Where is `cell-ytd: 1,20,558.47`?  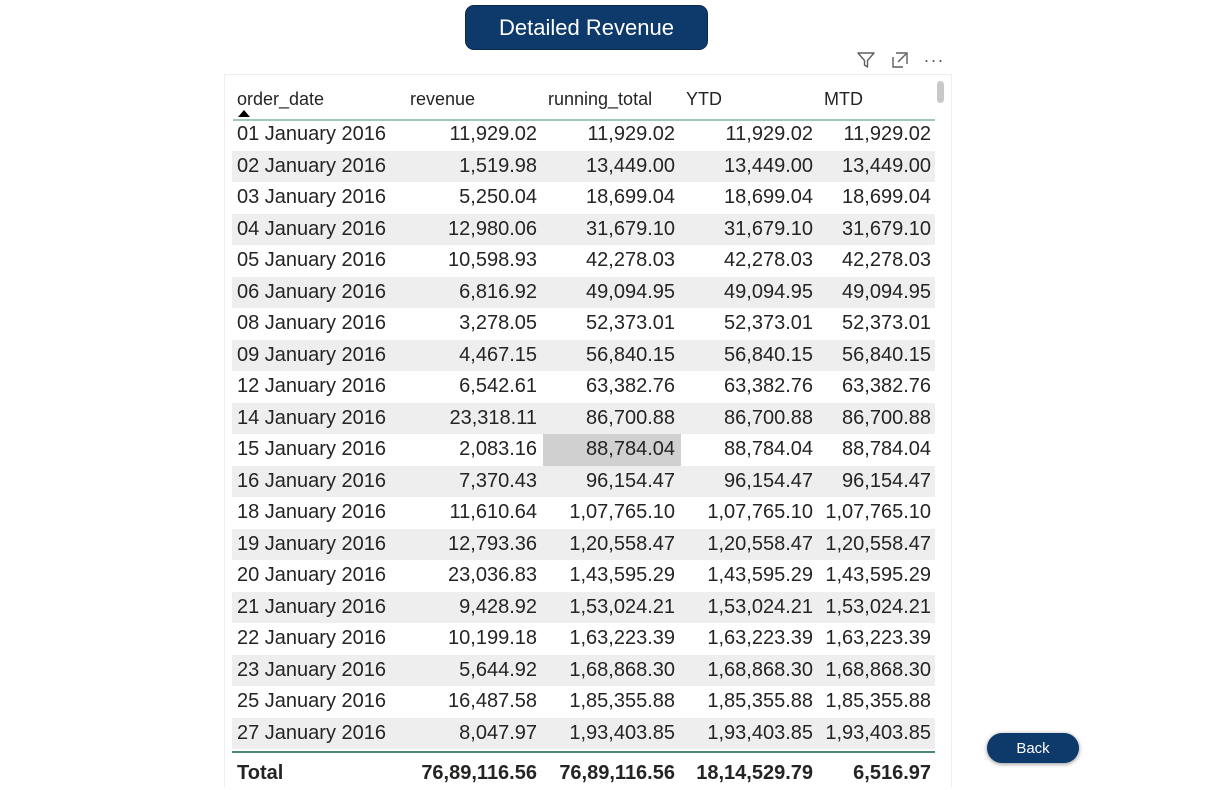 cell-ytd: 1,20,558.47 is located at coordinates (760, 543).